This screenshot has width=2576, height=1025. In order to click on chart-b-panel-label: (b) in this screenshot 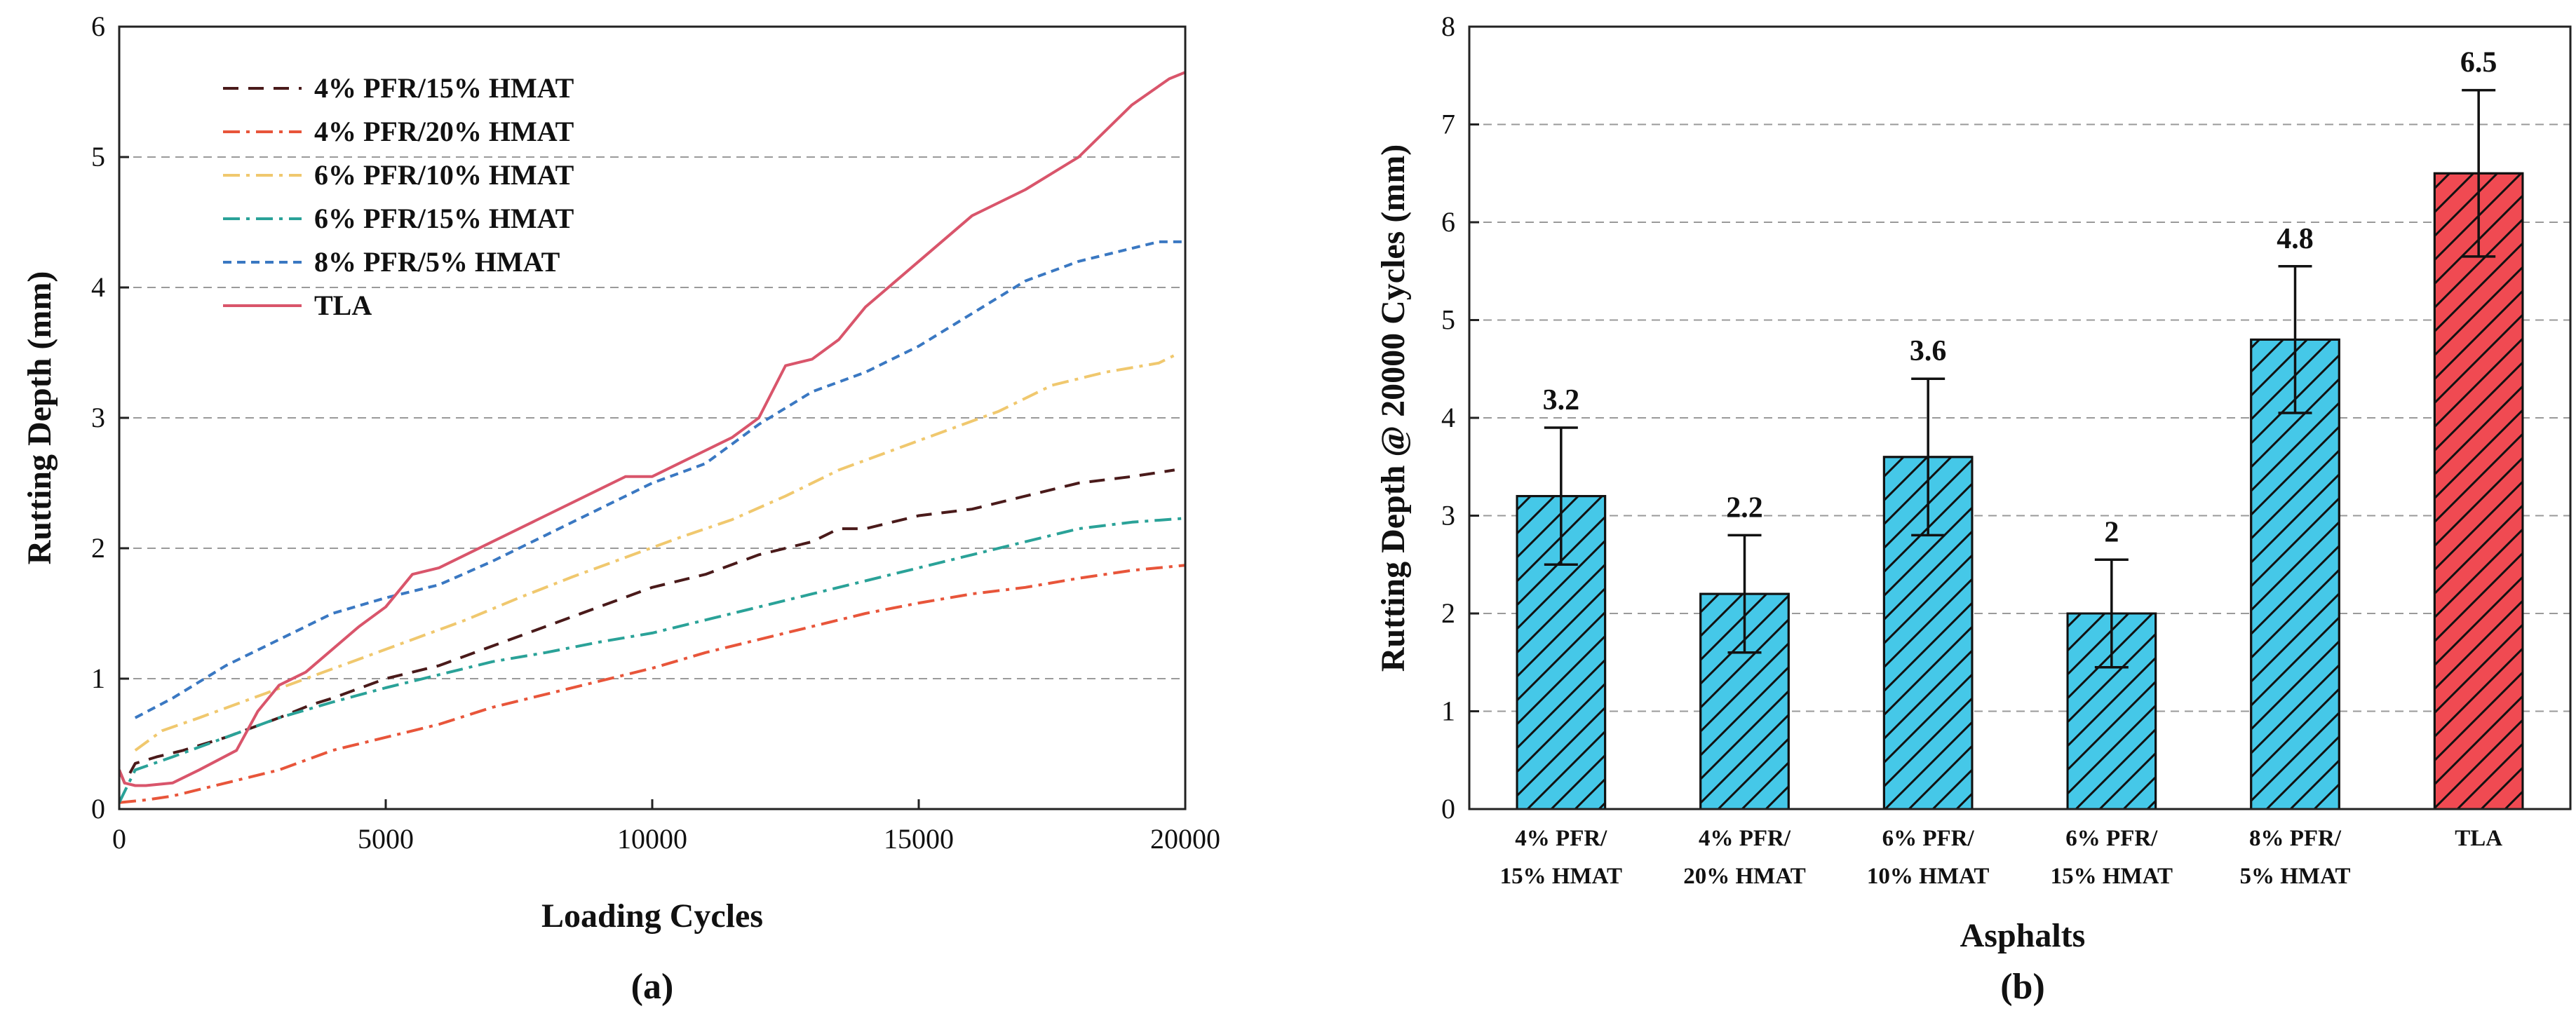, I will do `click(2022, 987)`.